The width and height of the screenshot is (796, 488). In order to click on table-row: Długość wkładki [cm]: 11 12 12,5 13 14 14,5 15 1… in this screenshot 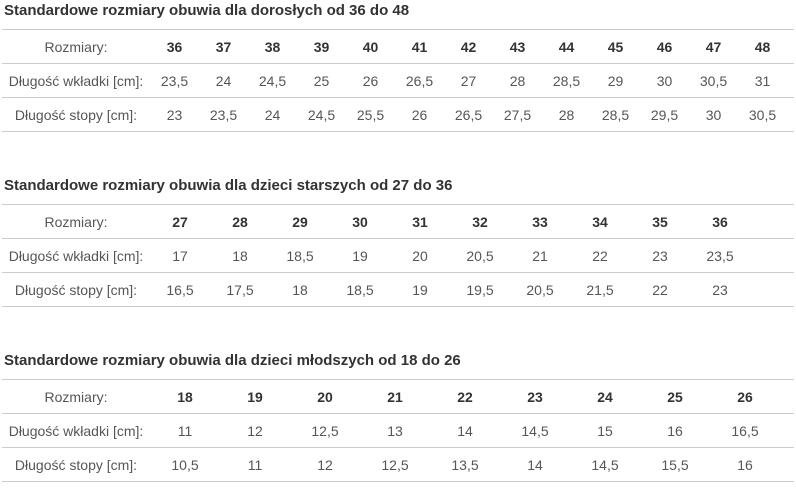, I will do `click(398, 430)`.